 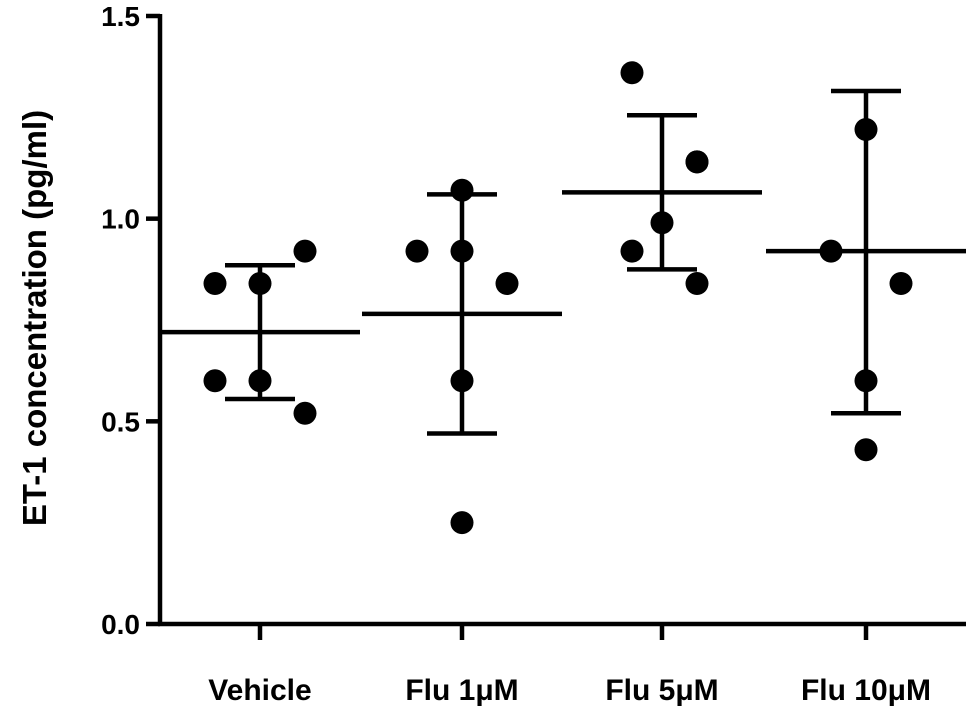 I want to click on y-tick-label: 0.5, so click(x=120, y=421).